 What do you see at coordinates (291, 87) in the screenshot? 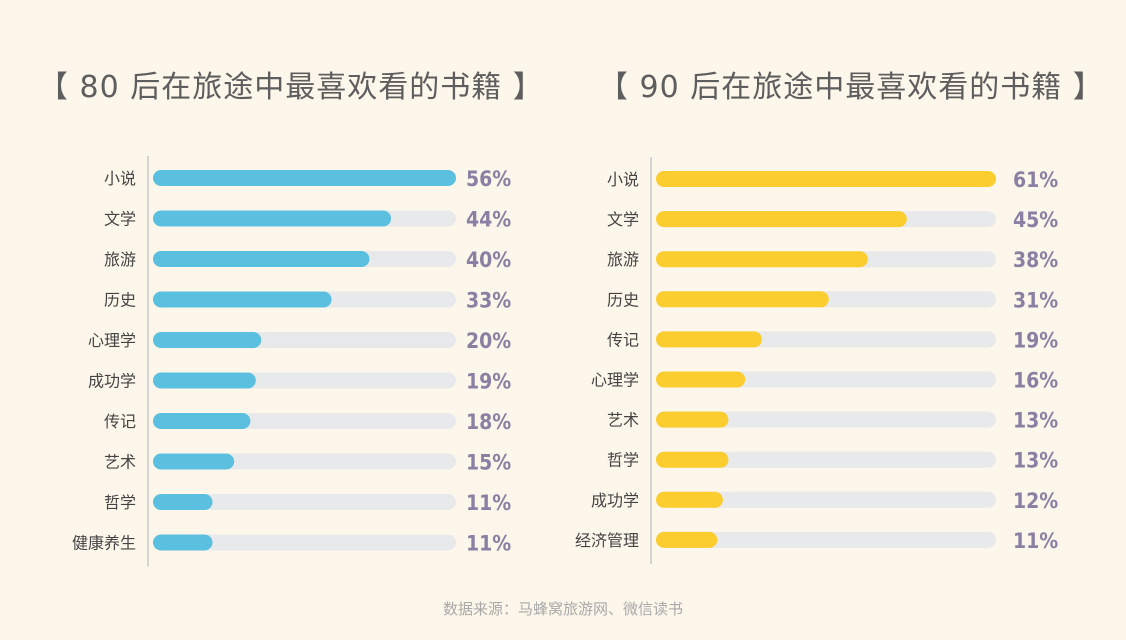
I see `chart-title-80s: 【 80 后在旅途中最喜欢看的书籍 】` at bounding box center [291, 87].